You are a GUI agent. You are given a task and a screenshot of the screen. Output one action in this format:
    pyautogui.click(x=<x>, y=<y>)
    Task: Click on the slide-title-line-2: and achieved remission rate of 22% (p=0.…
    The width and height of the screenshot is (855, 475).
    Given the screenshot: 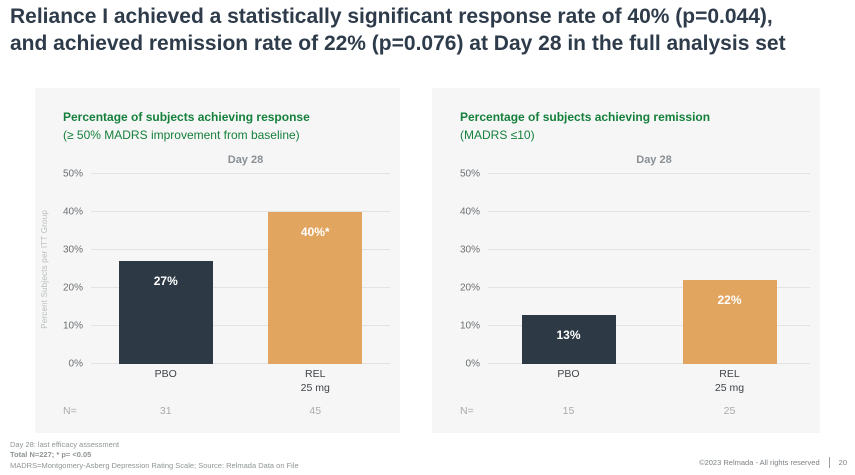 What is the action you would take?
    pyautogui.click(x=398, y=43)
    